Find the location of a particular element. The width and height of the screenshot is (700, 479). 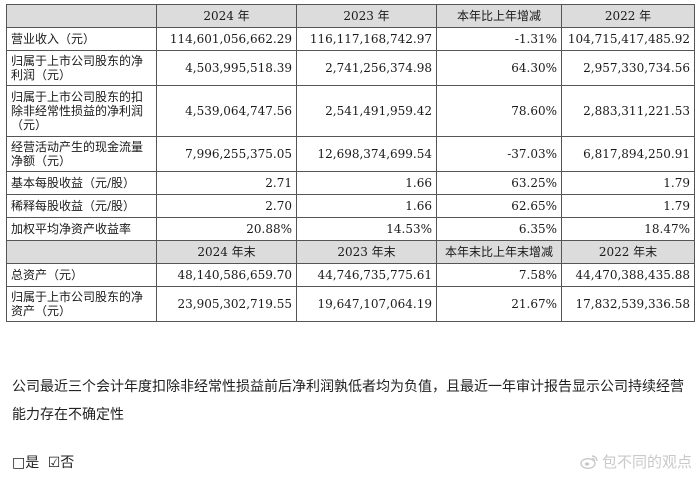

yes-no-choices: □是 ☑否 is located at coordinates (45, 462).